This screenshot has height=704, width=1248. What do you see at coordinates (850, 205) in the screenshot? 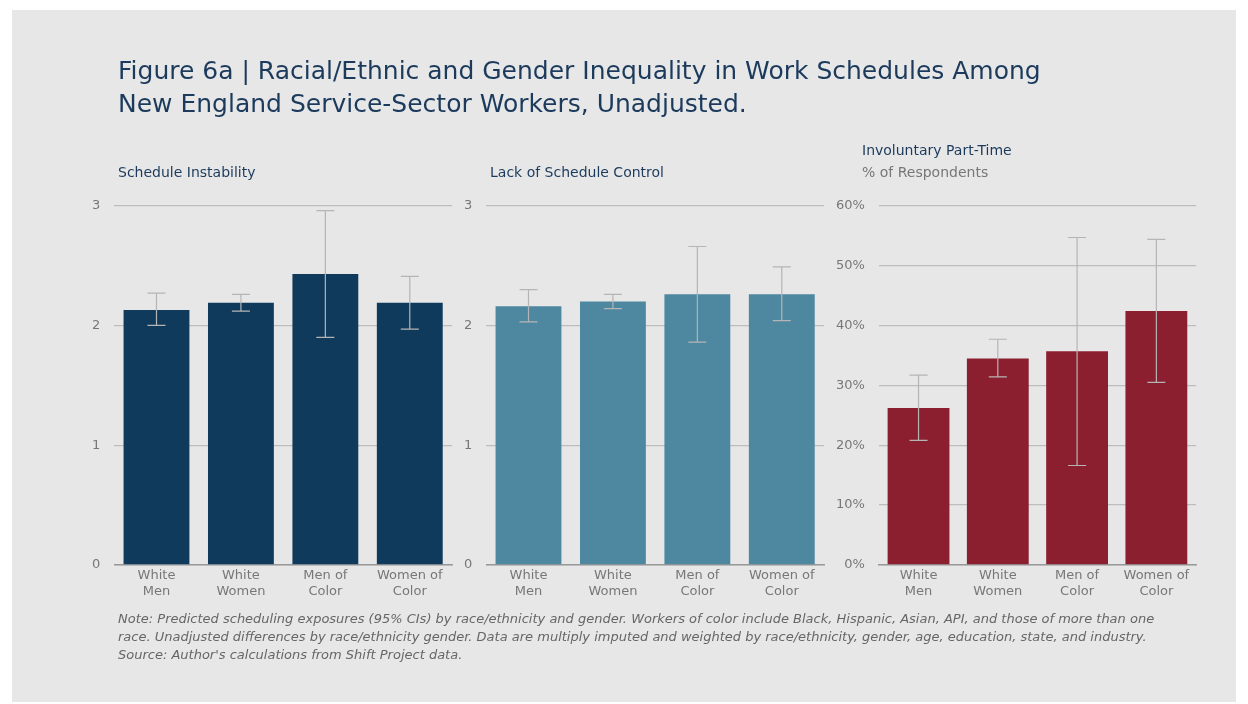
I see `y-tick-label: 60%` at bounding box center [850, 205].